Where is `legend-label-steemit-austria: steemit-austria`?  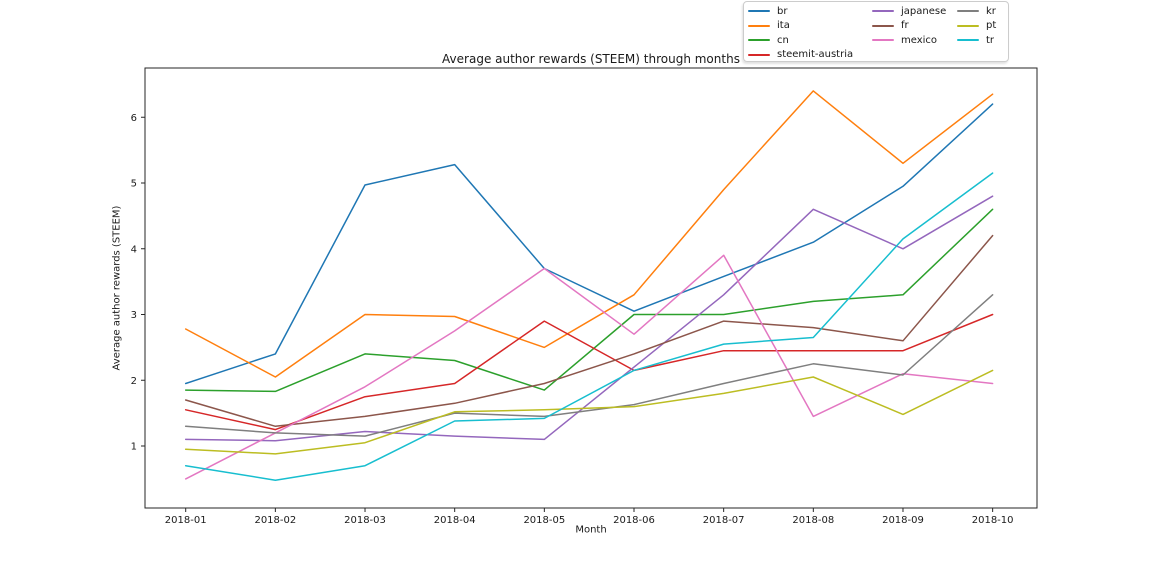 legend-label-steemit-austria: steemit-austria is located at coordinates (815, 55).